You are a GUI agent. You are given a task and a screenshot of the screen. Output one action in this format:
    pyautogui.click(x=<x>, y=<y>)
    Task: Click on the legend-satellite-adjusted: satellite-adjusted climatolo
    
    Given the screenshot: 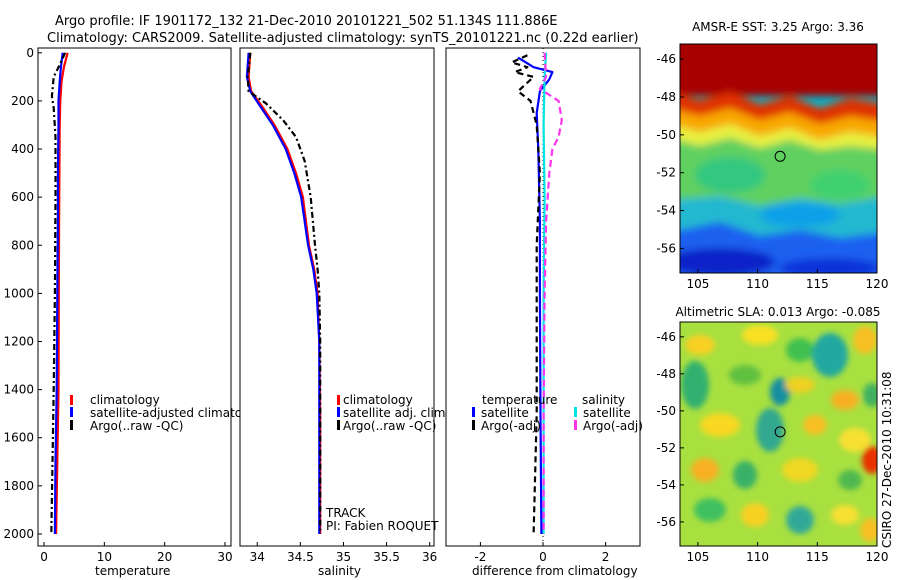 What is the action you would take?
    pyautogui.click(x=171, y=413)
    